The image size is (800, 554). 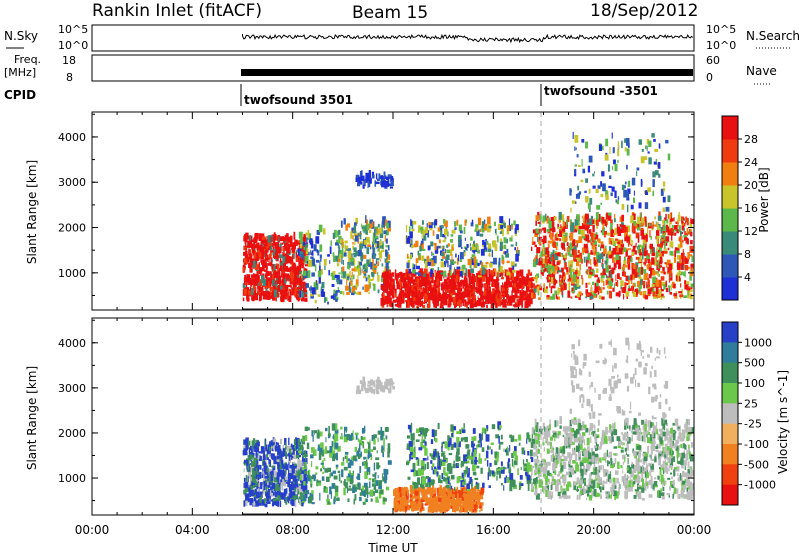 I want to click on nave-tick-top: 60, so click(x=713, y=60).